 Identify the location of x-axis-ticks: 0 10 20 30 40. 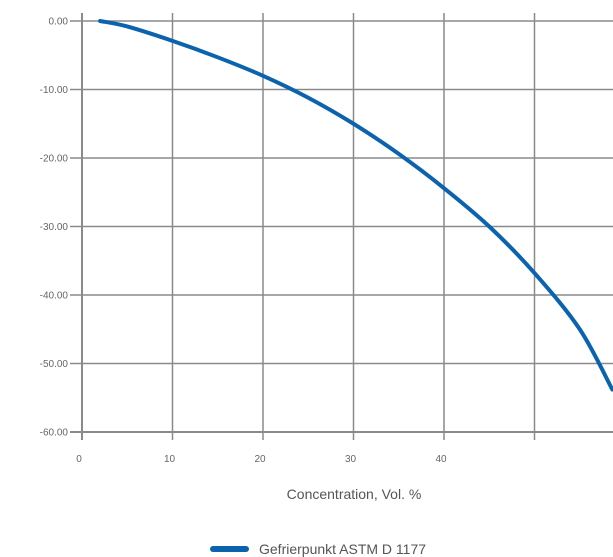
(261, 459).